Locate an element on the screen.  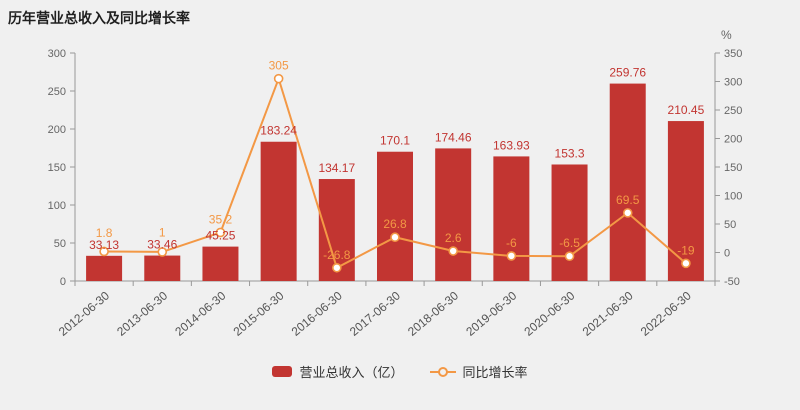
category-label: 2018-06-30 is located at coordinates (433, 313).